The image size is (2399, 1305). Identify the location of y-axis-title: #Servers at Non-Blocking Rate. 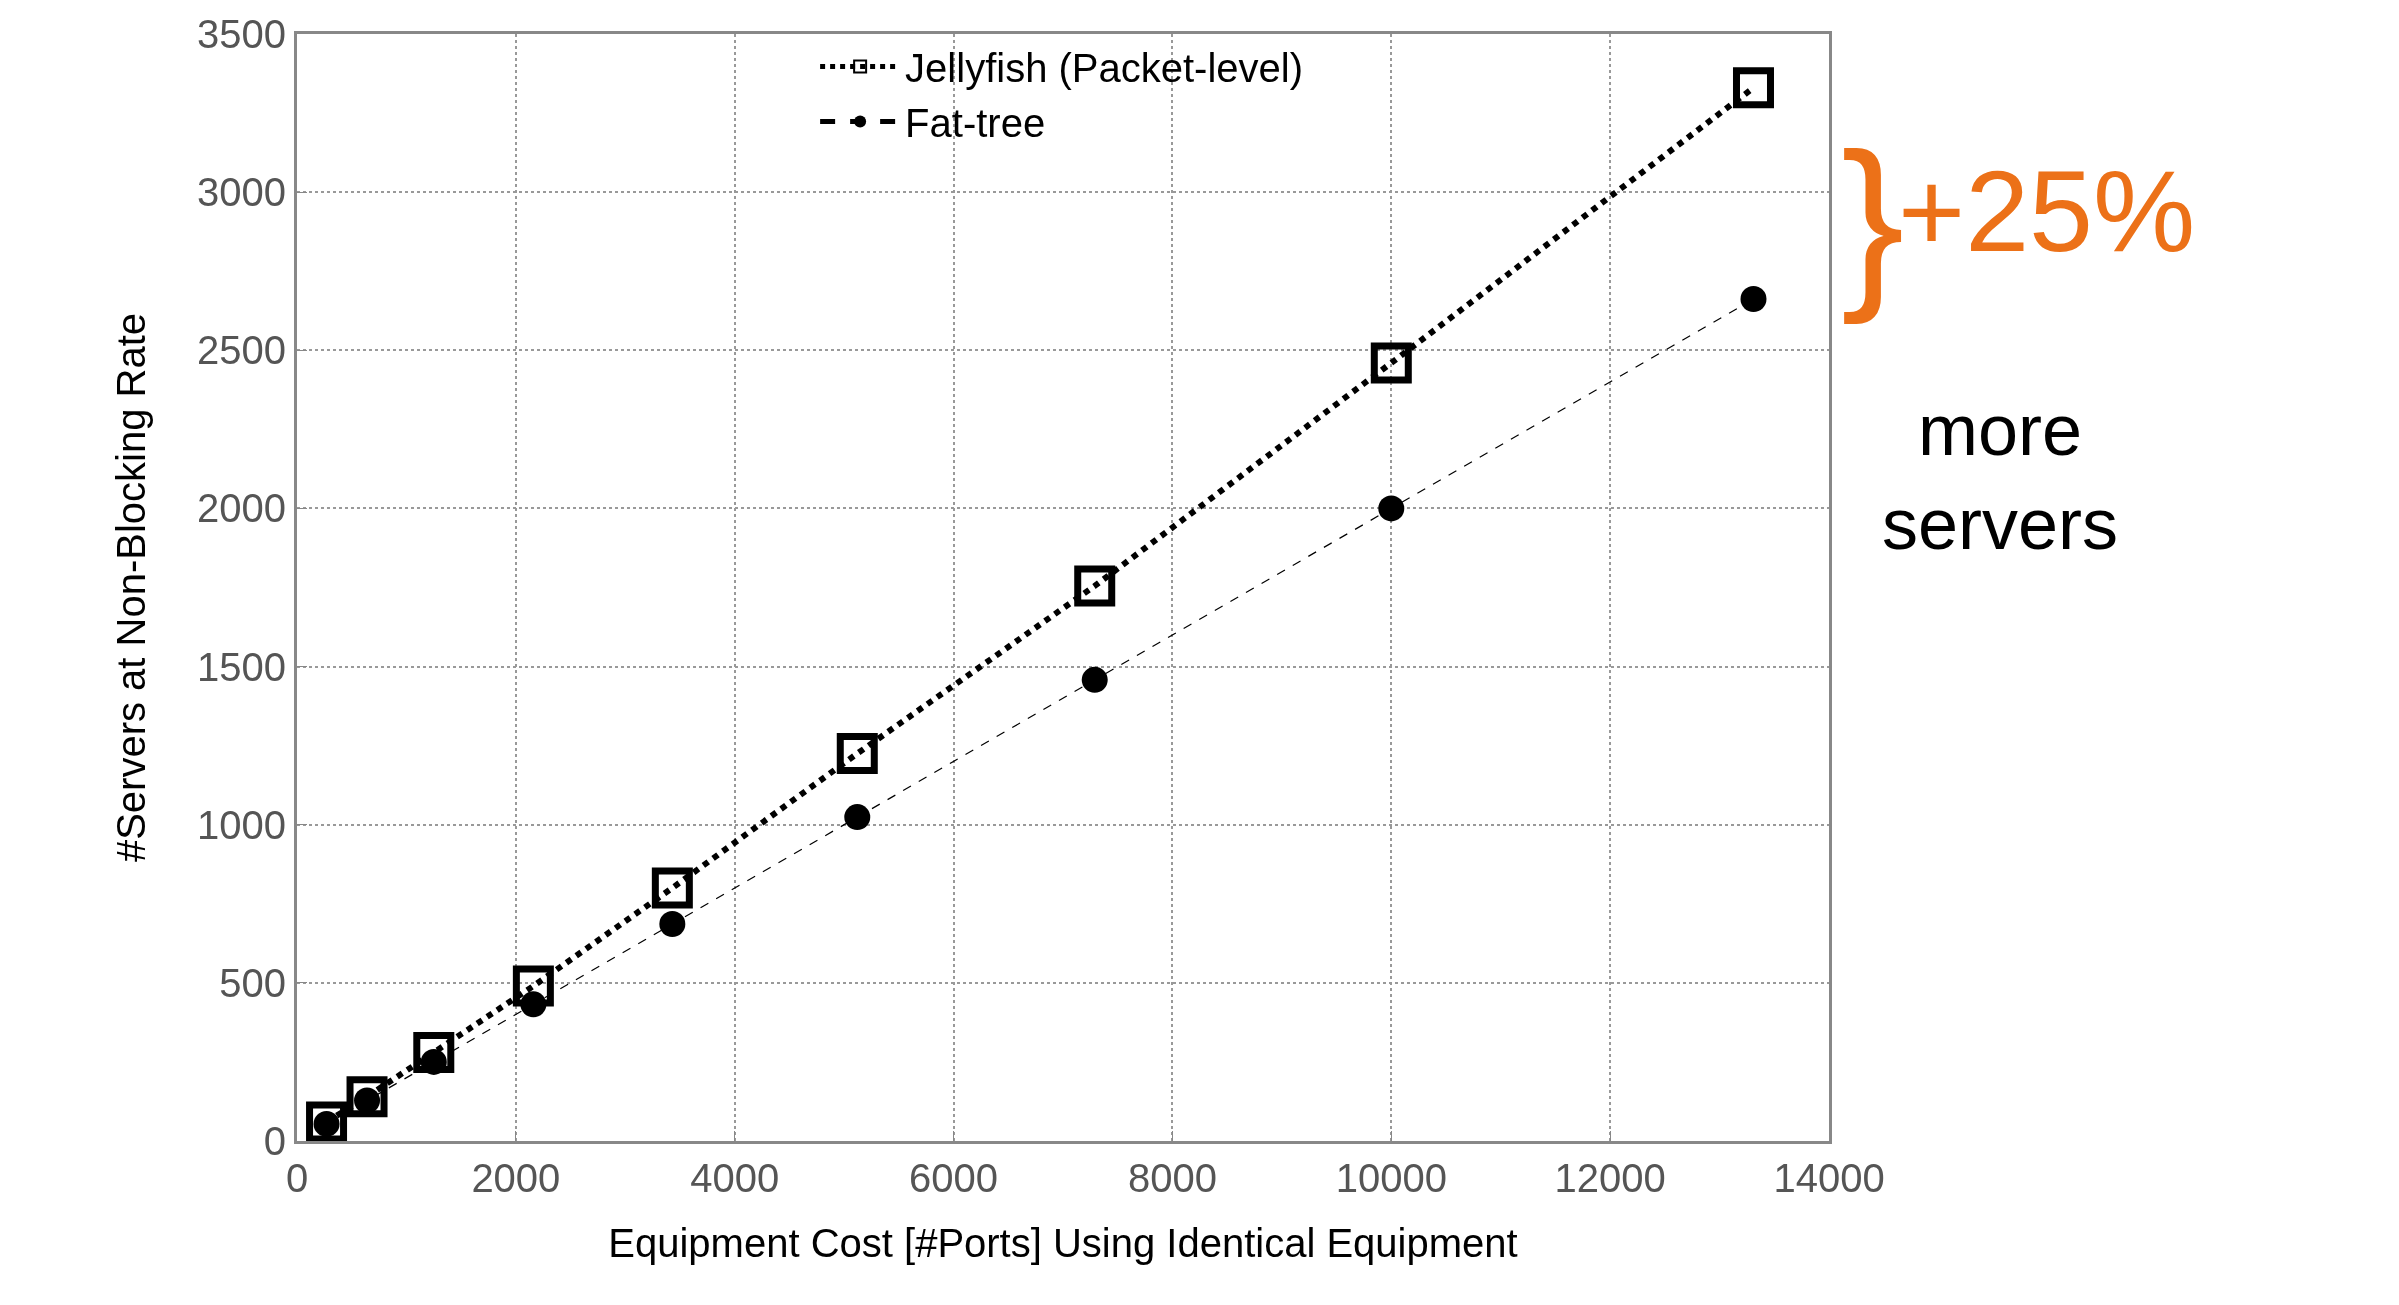
(130, 587).